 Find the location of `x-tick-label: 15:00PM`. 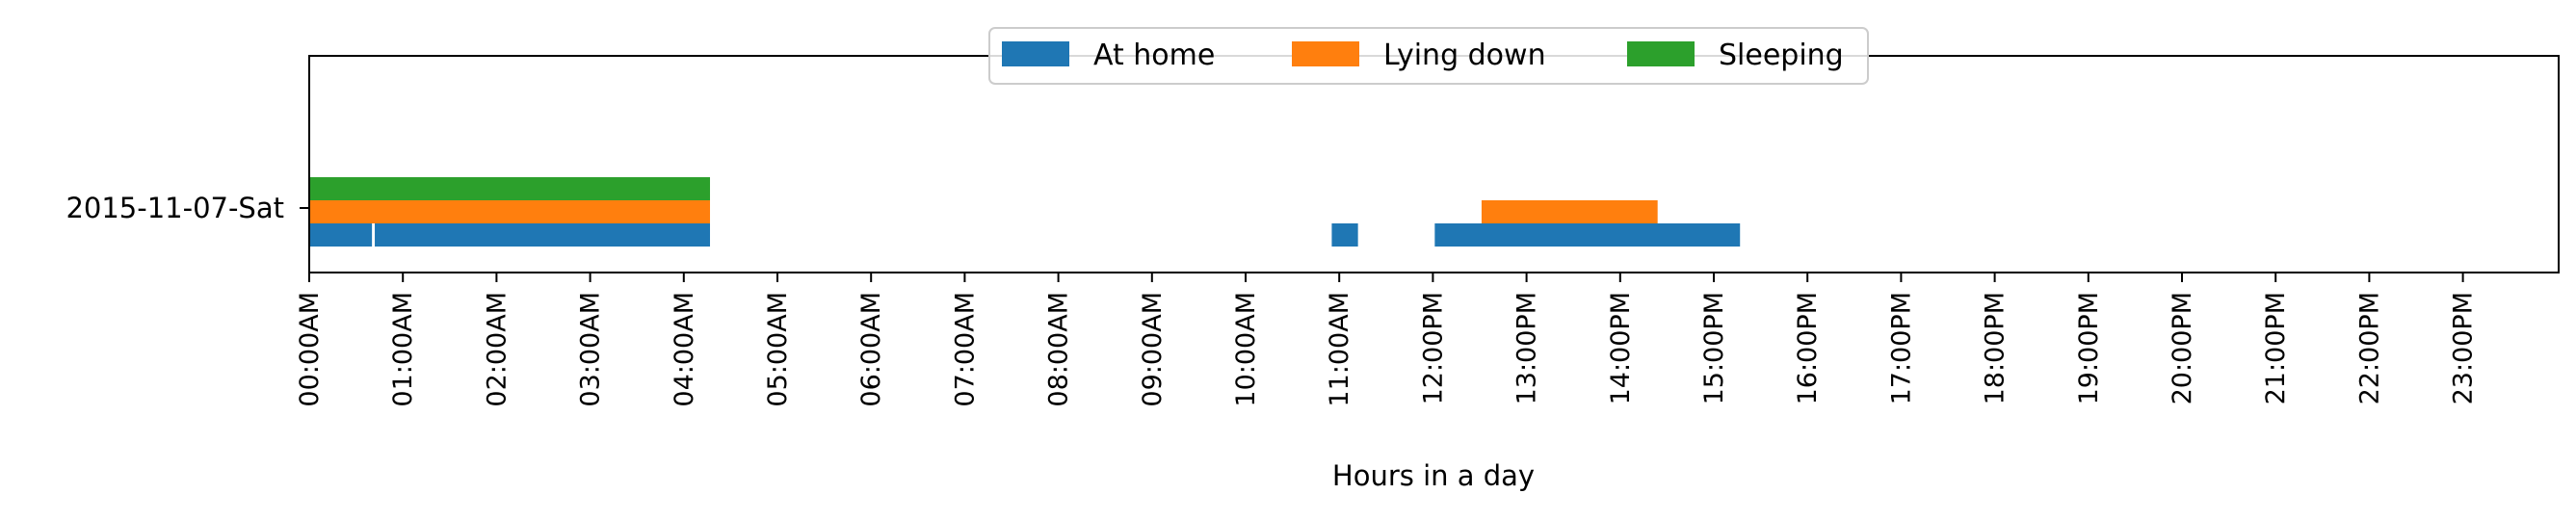

x-tick-label: 15:00PM is located at coordinates (1714, 348).